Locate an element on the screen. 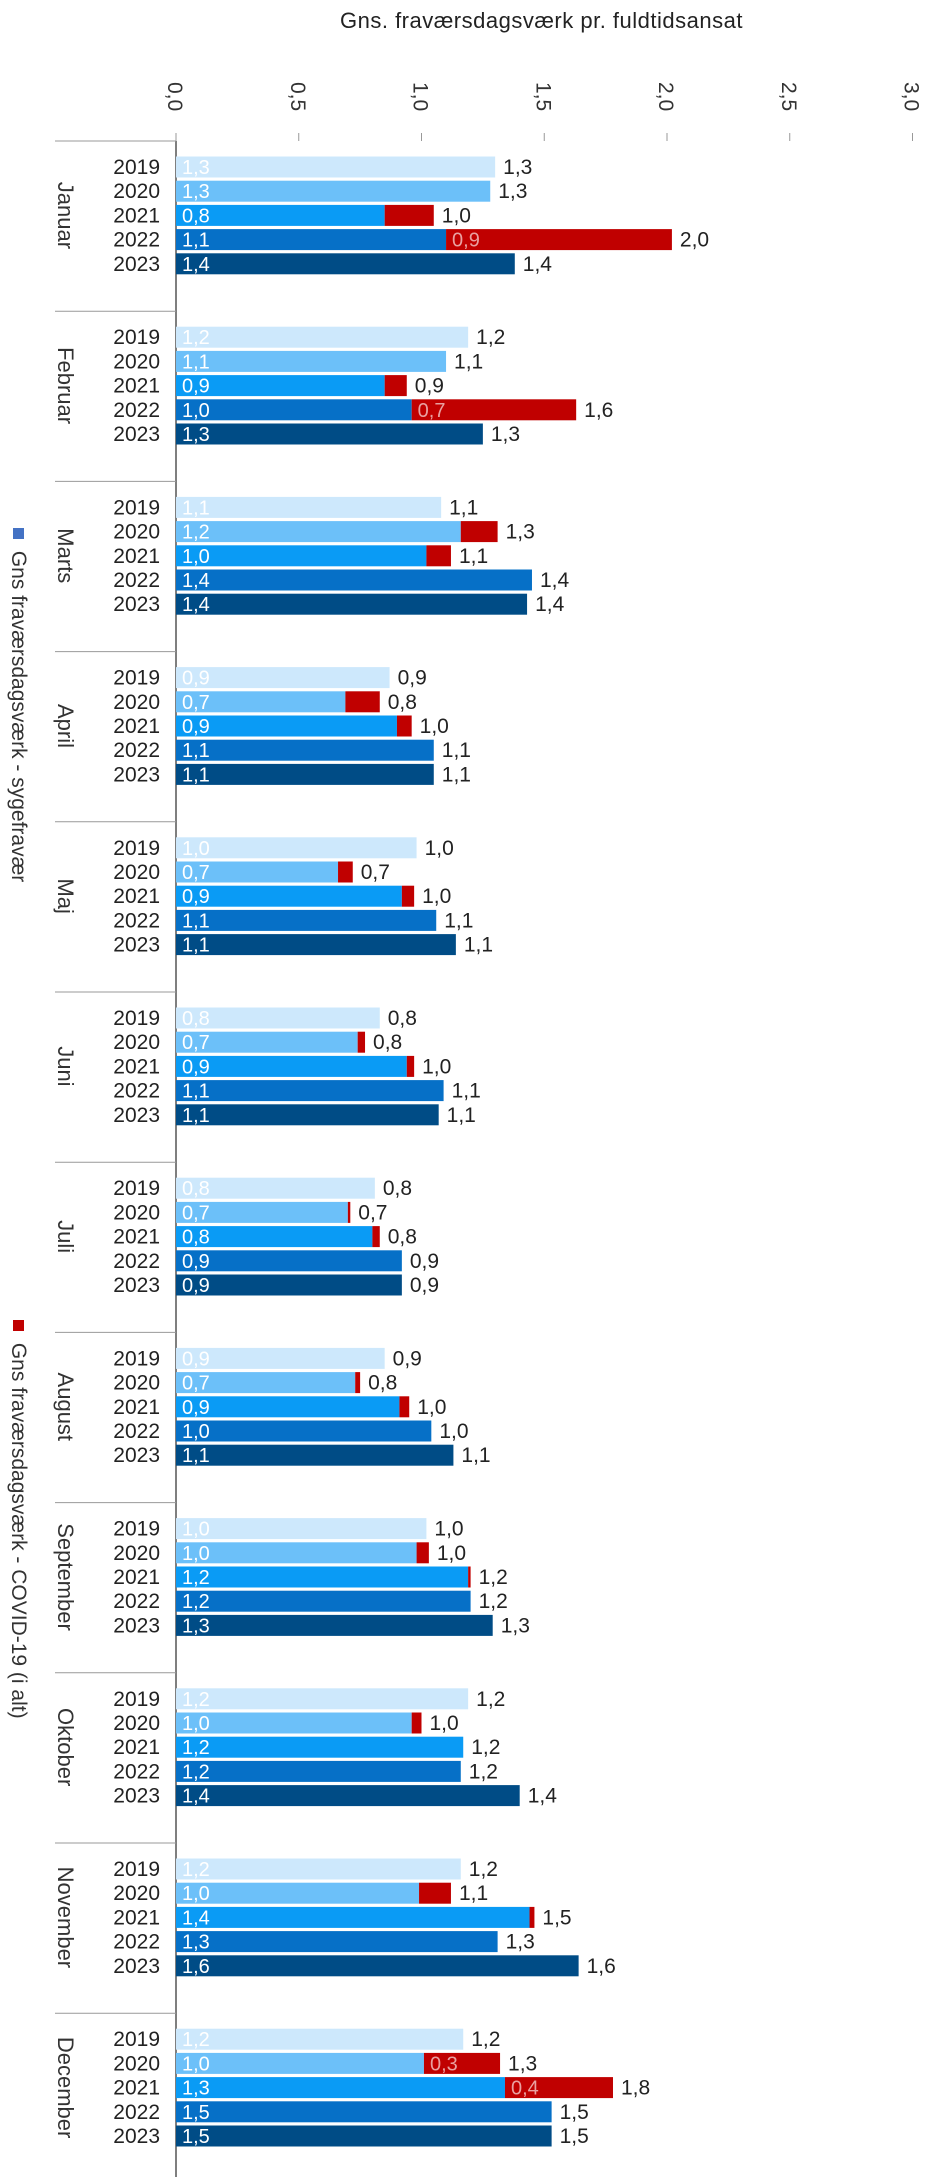  bar-total-label: 1,8 is located at coordinates (635, 2088).